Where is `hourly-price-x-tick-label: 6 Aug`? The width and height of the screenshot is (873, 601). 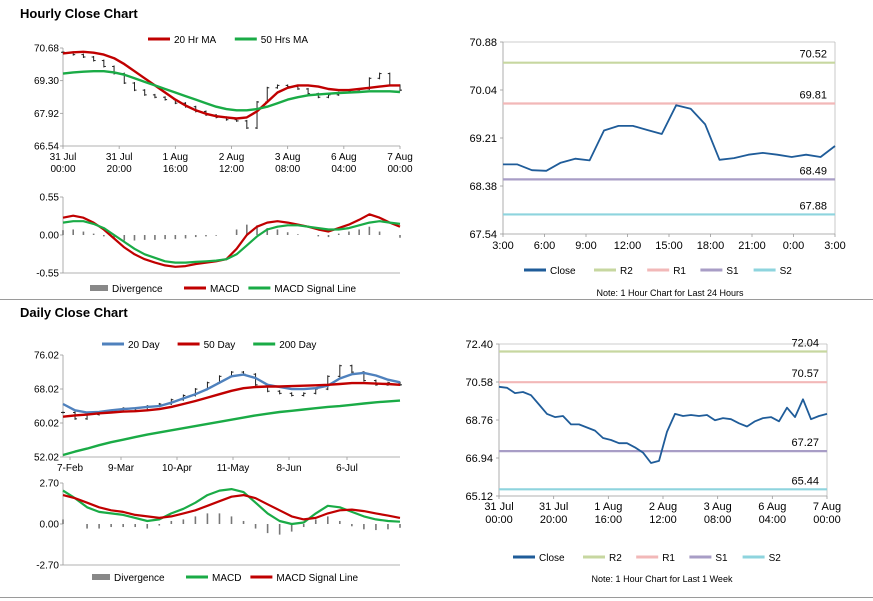 hourly-price-x-tick-label: 6 Aug is located at coordinates (344, 157).